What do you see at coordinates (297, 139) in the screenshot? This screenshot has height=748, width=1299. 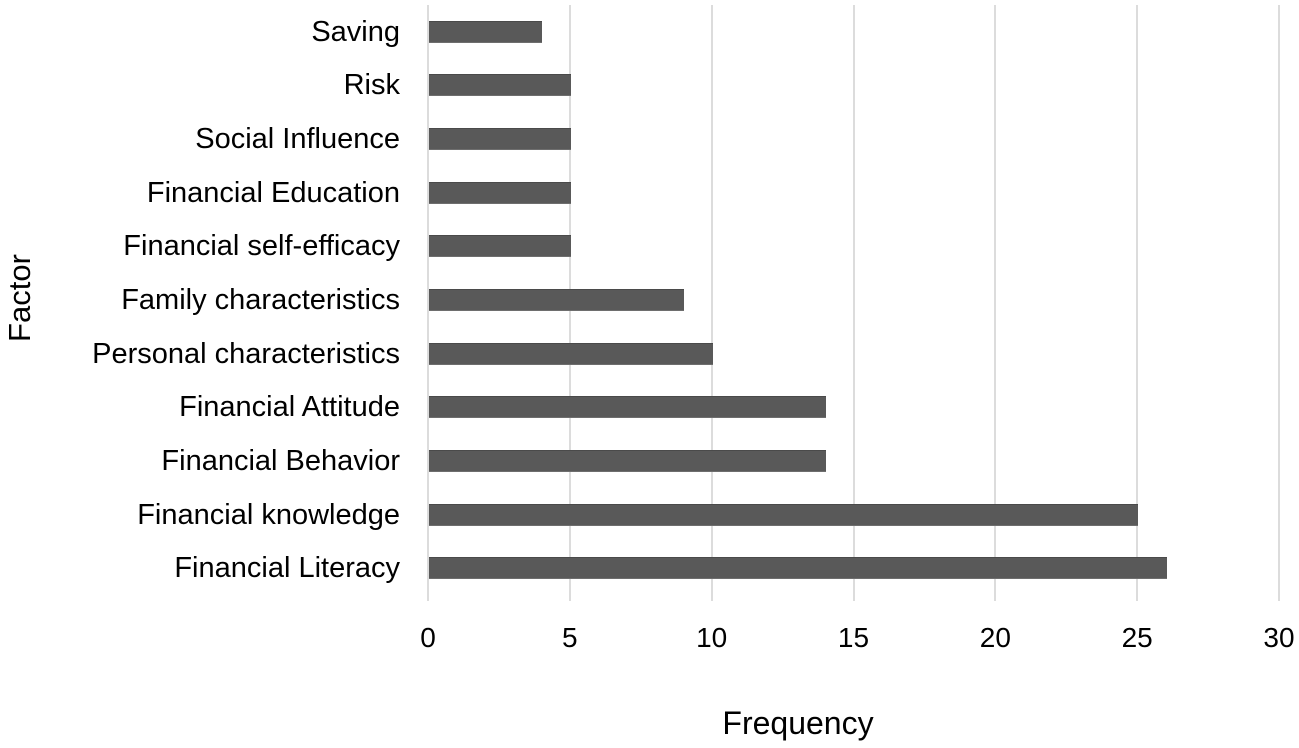 I see `category-label-social-influence: Social Influence` at bounding box center [297, 139].